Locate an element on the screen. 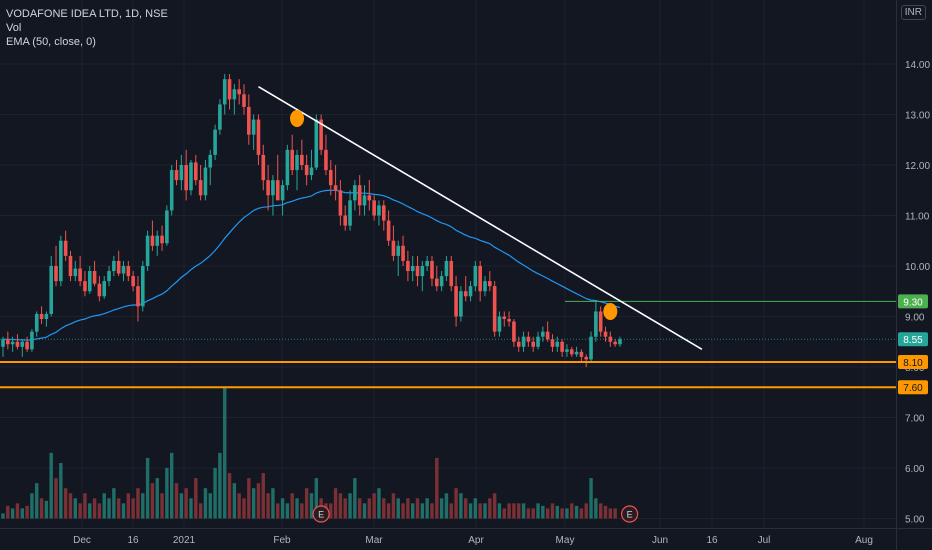 The height and width of the screenshot is (550, 932). x-tick-label: Feb is located at coordinates (282, 540).